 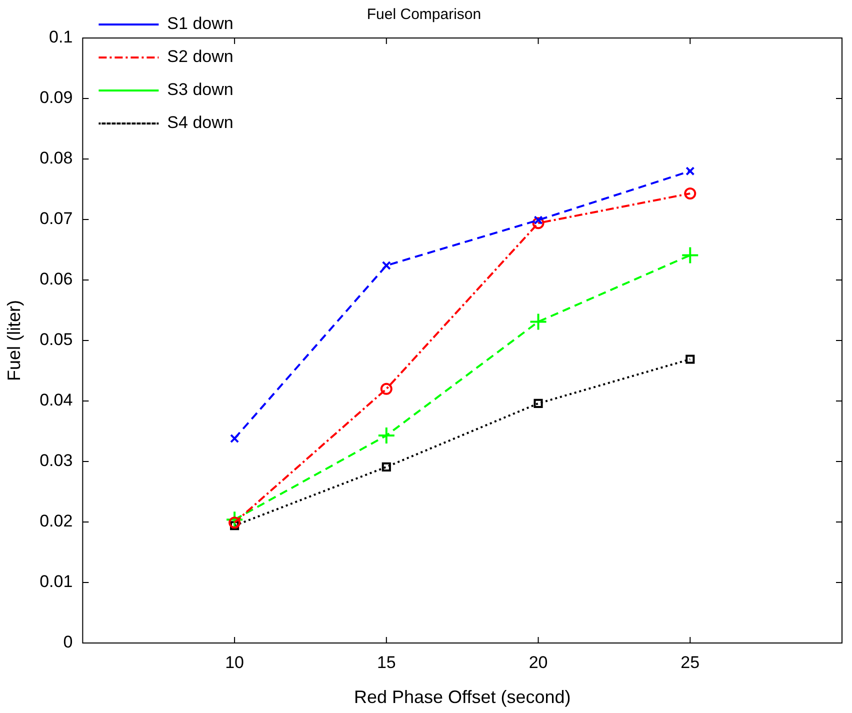 I want to click on y-tick-label: 0.1, so click(x=61, y=37).